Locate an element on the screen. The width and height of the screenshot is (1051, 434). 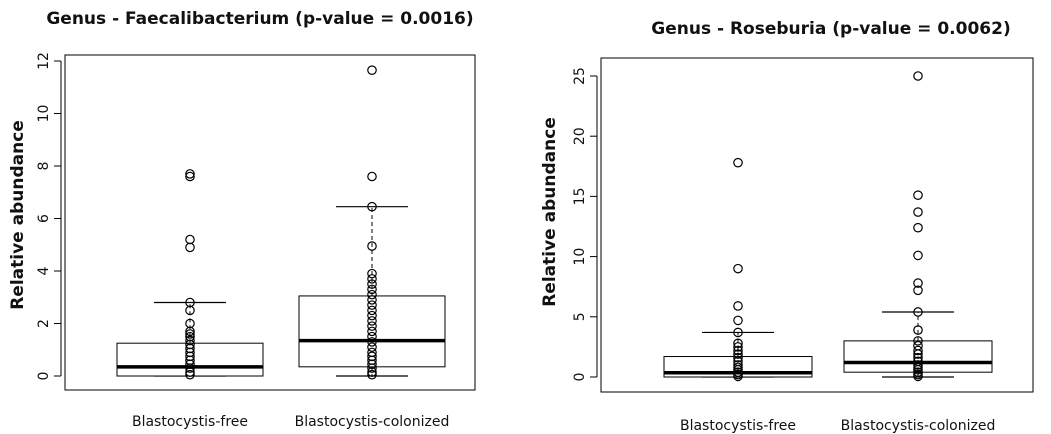
y-tick-label: 5 is located at coordinates (580, 316).